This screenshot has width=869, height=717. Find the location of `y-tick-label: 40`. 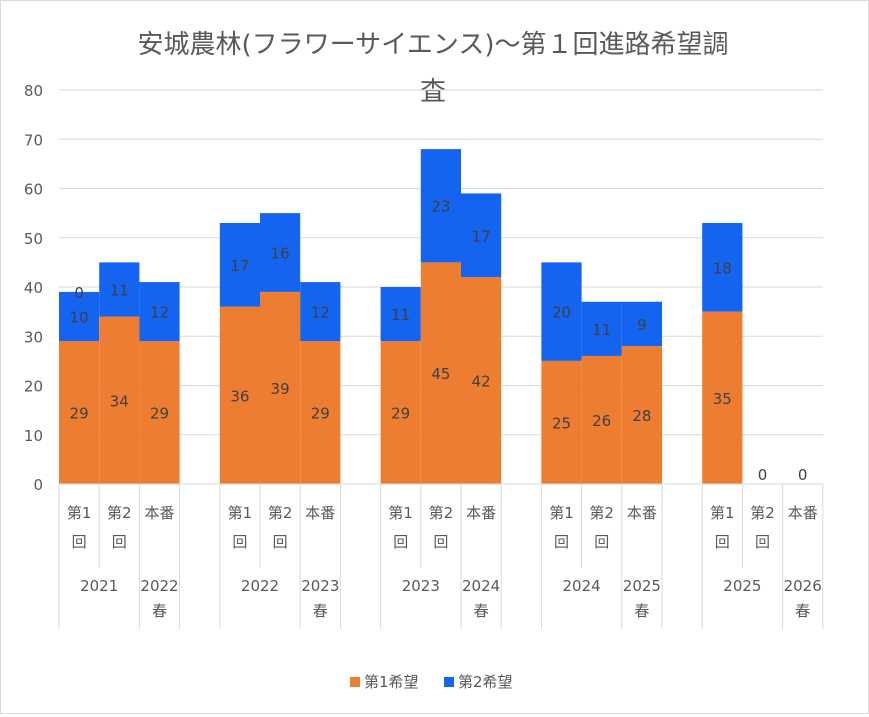

y-tick-label: 40 is located at coordinates (33, 288).